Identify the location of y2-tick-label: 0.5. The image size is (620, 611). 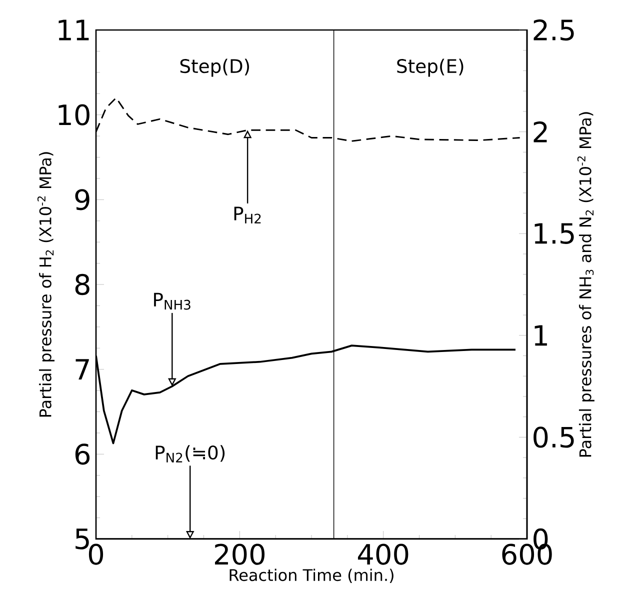
(554, 437).